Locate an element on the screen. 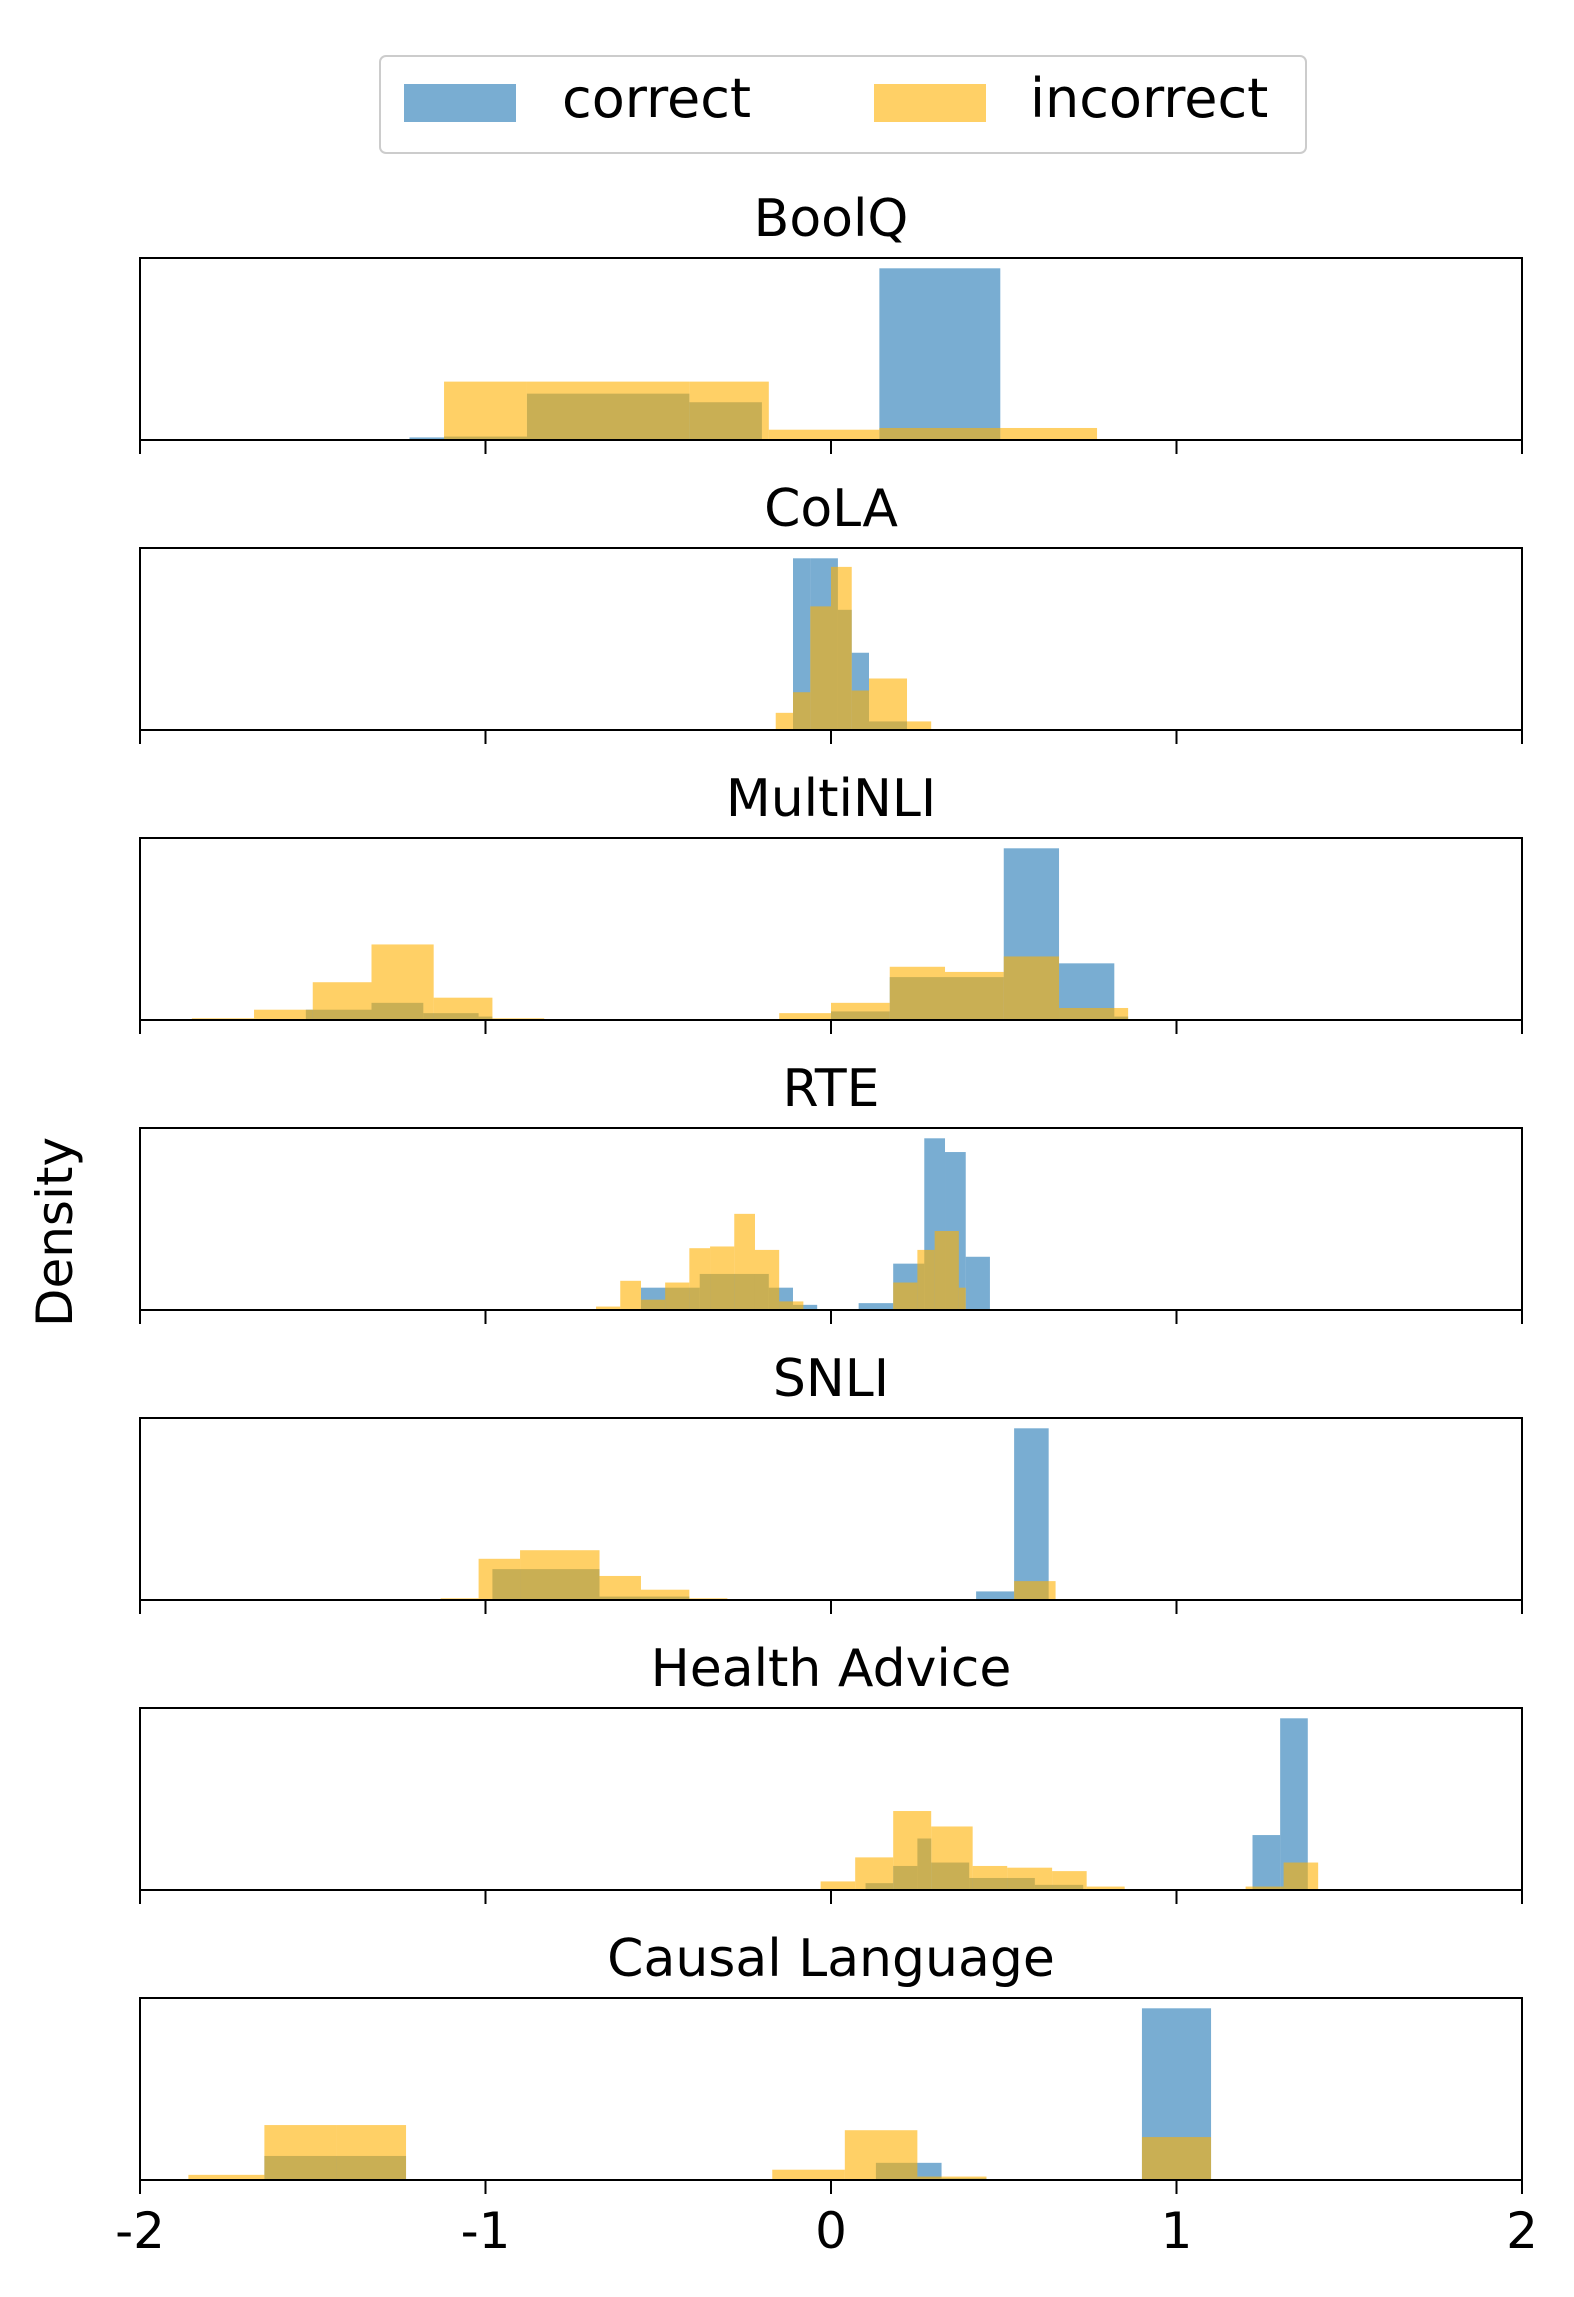  panel-6: Causal Language -2 -1 0 1 2 is located at coordinates (826, 2094).